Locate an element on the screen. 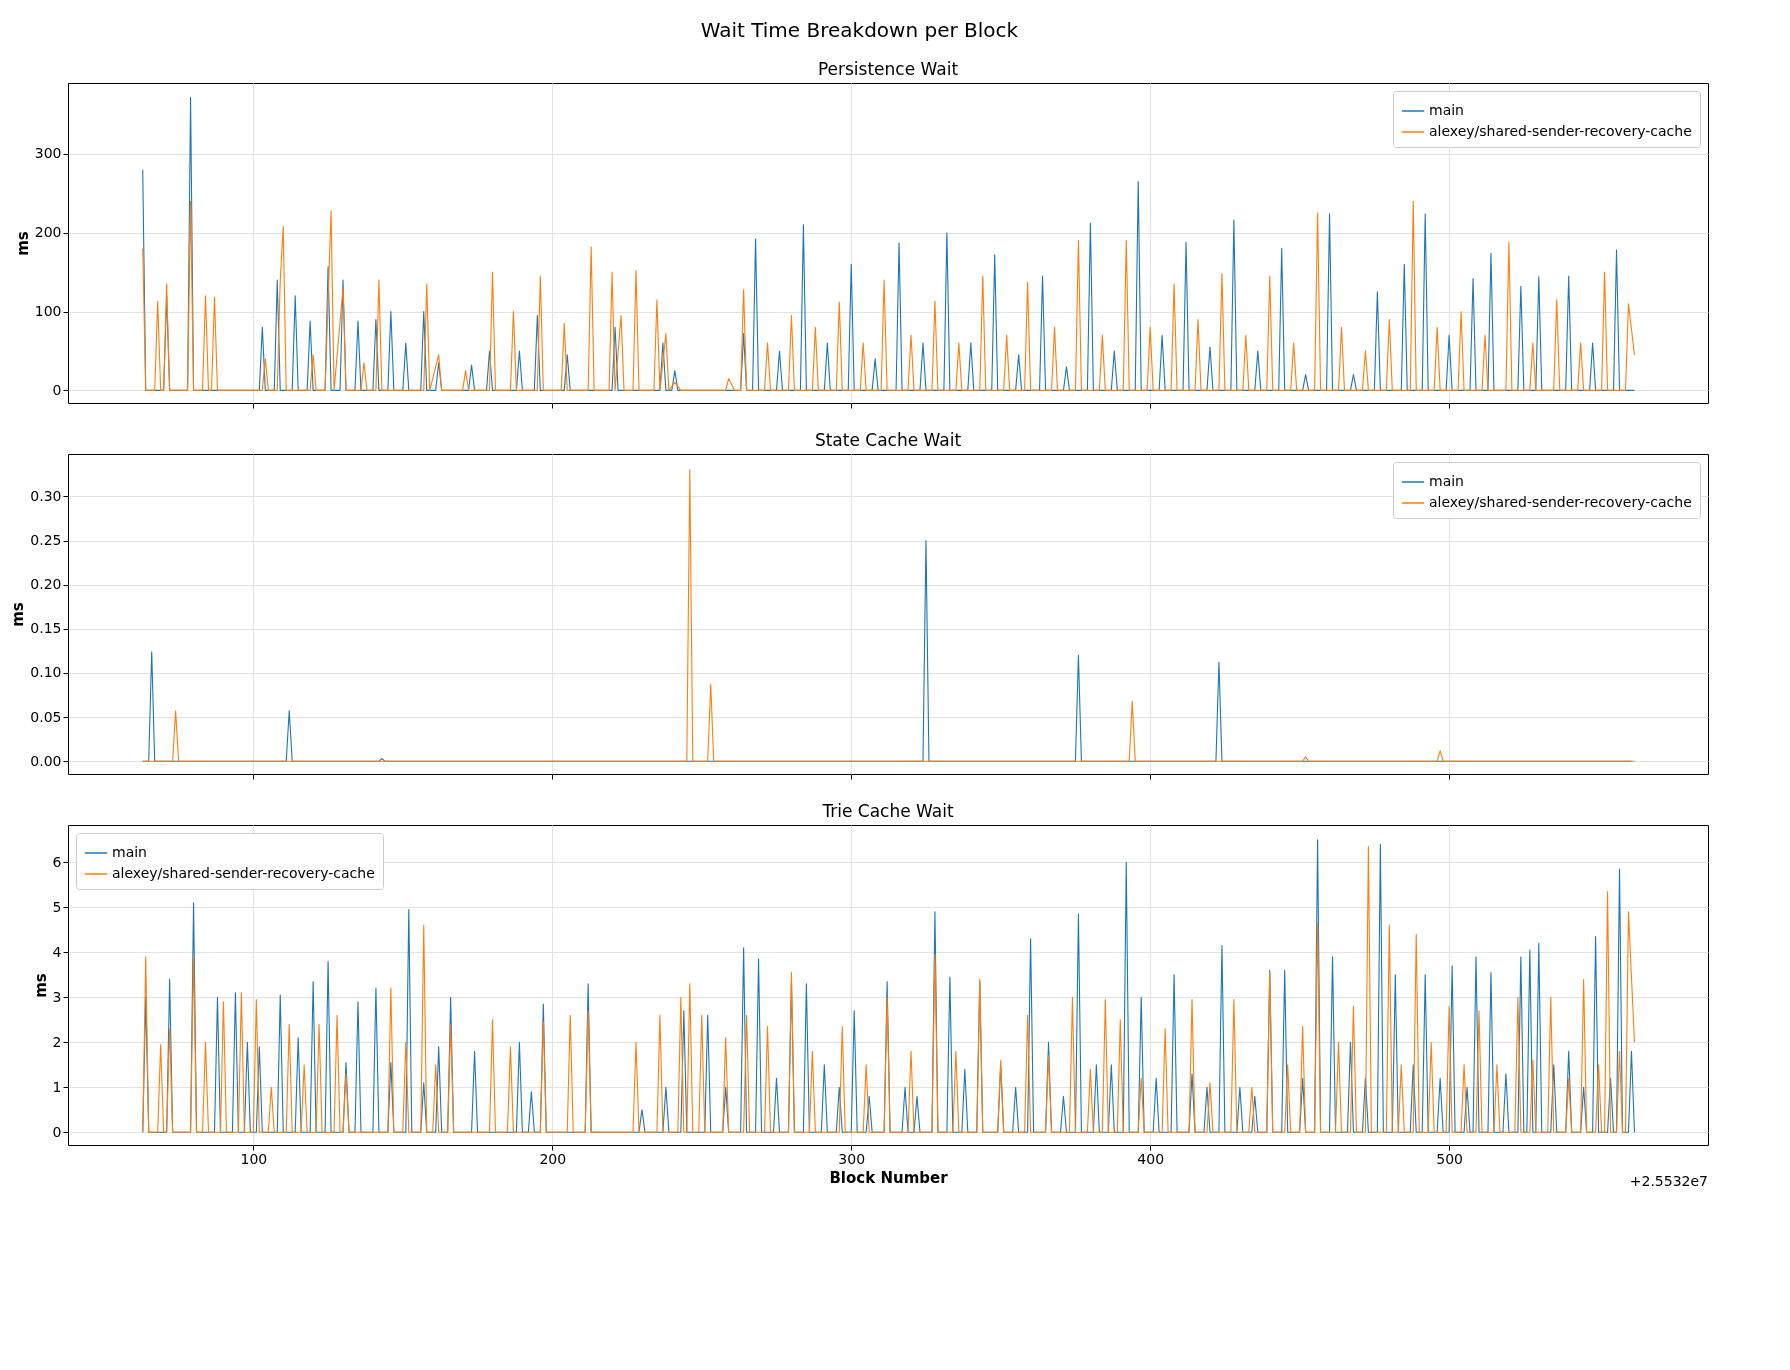 This screenshot has width=1790, height=1370. x-tick-label: 200 is located at coordinates (553, 1158).